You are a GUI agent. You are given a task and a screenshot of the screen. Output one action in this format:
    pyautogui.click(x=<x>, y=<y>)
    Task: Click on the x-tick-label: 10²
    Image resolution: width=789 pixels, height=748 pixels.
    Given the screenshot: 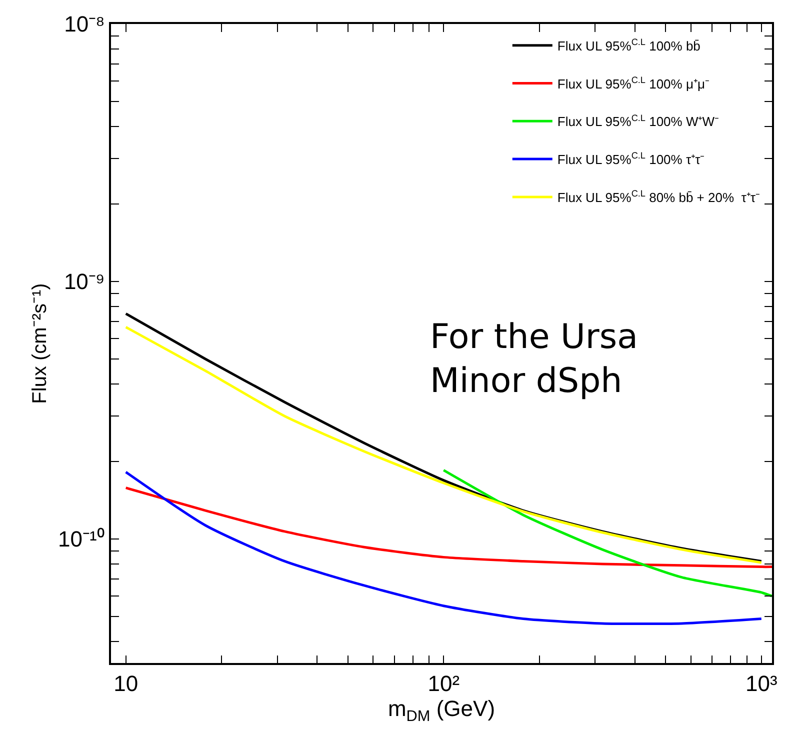 What is the action you would take?
    pyautogui.click(x=444, y=683)
    